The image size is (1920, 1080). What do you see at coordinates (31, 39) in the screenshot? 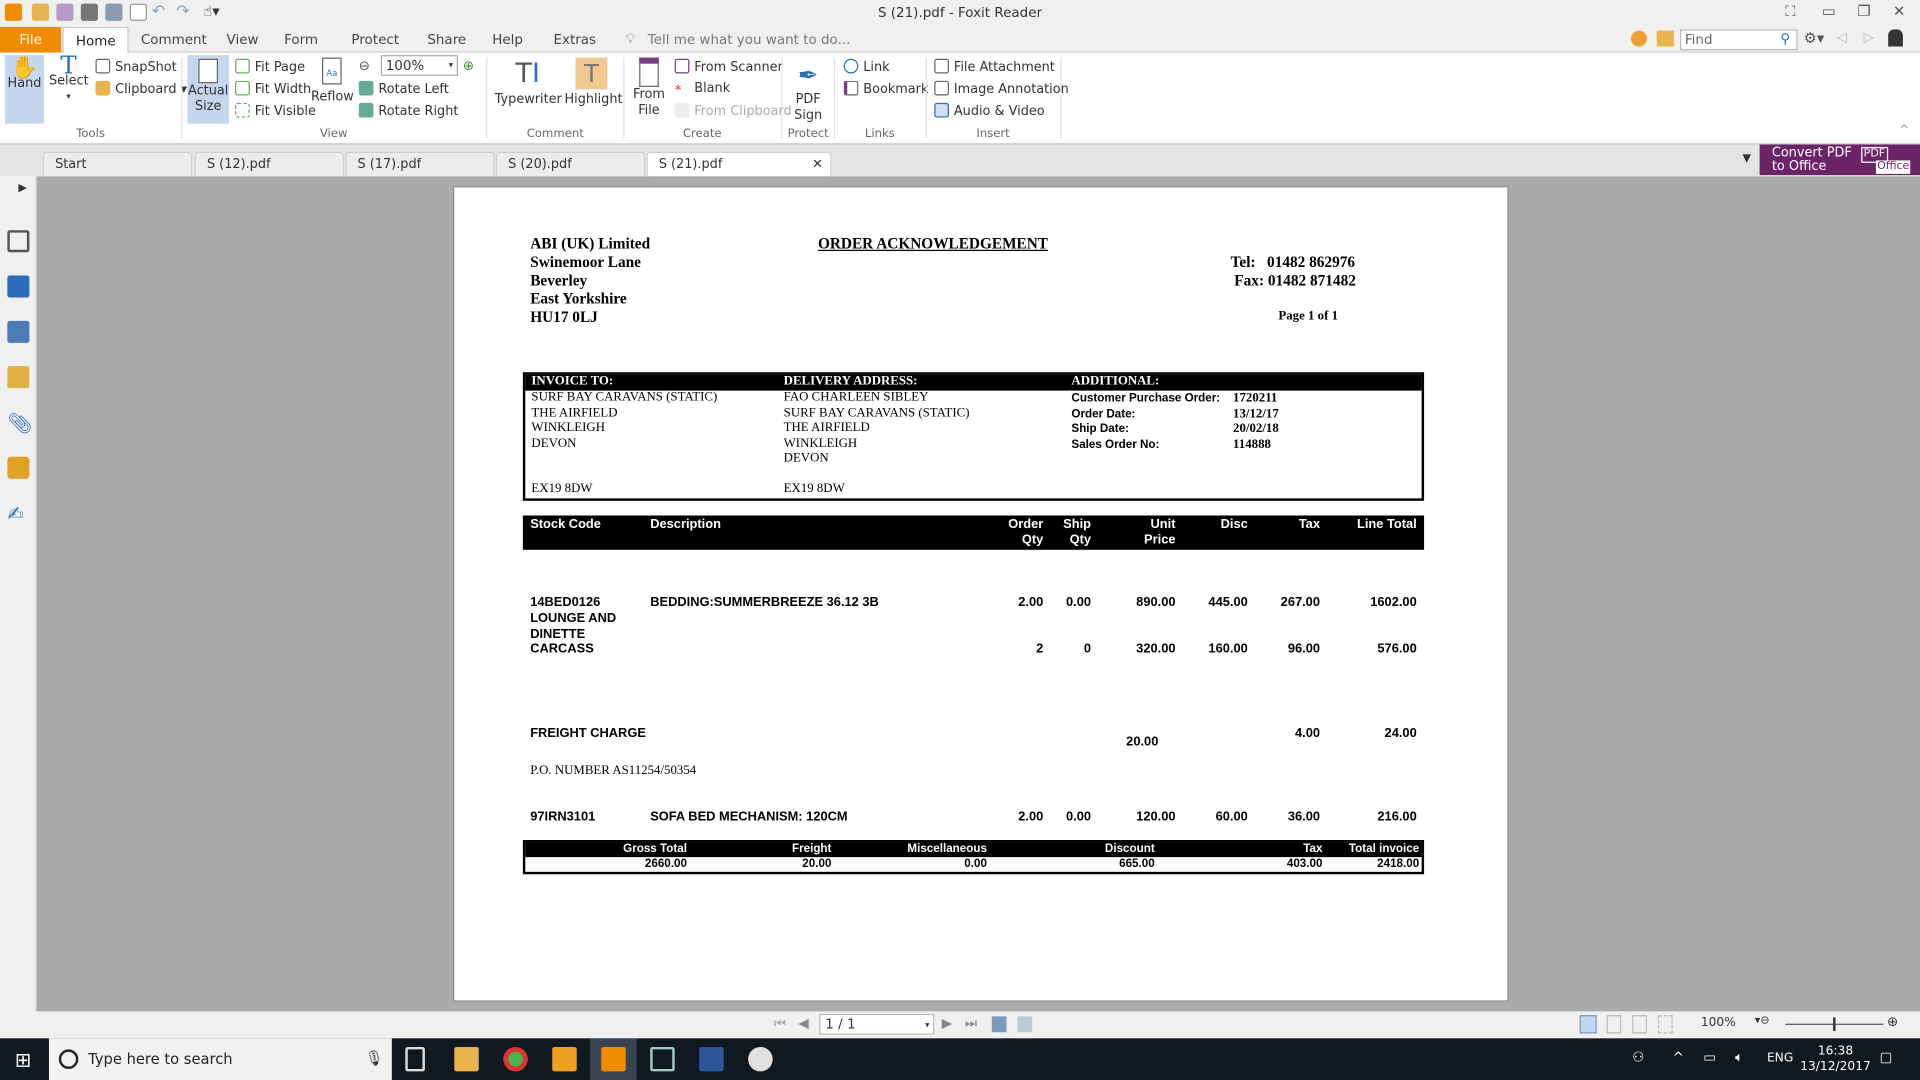
I see `tab-file: File` at bounding box center [31, 39].